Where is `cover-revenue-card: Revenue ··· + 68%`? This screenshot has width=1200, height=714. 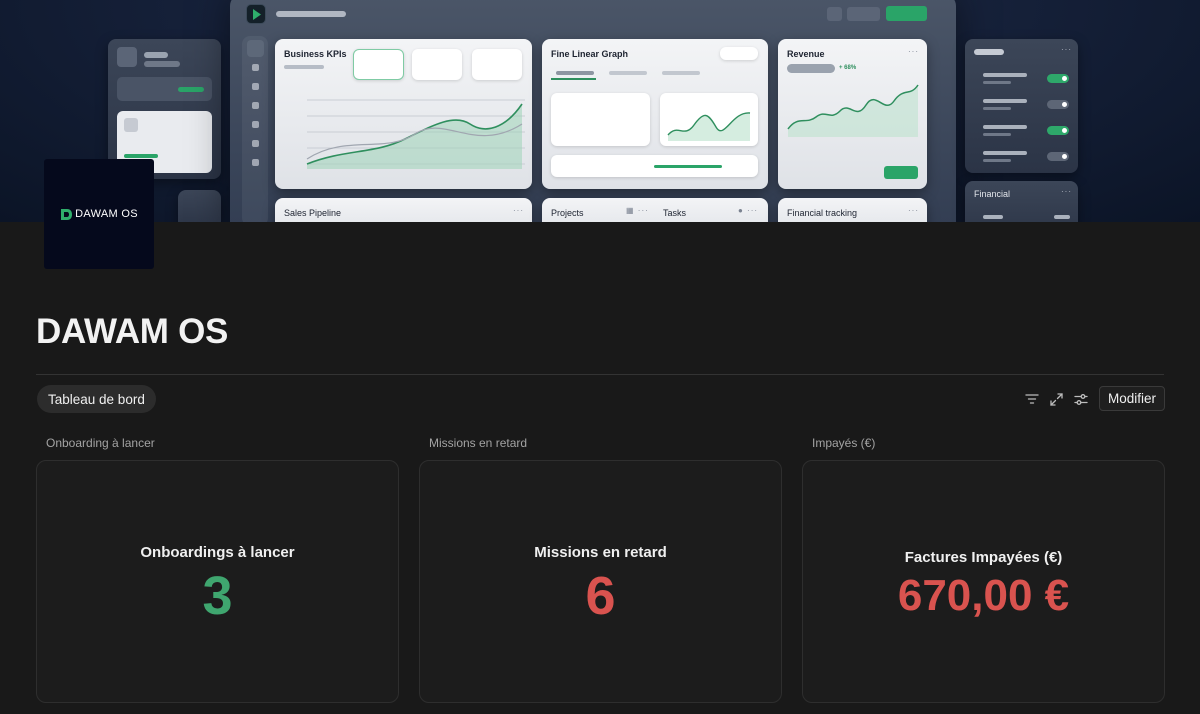 cover-revenue-card: Revenue ··· + 68% is located at coordinates (852, 114).